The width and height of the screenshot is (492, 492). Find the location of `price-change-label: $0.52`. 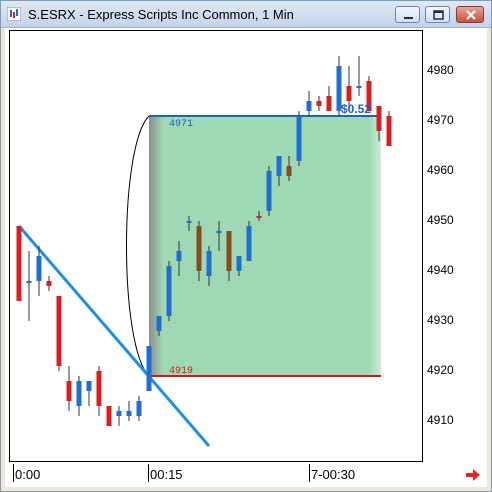

price-change-label: $0.52 is located at coordinates (356, 109).